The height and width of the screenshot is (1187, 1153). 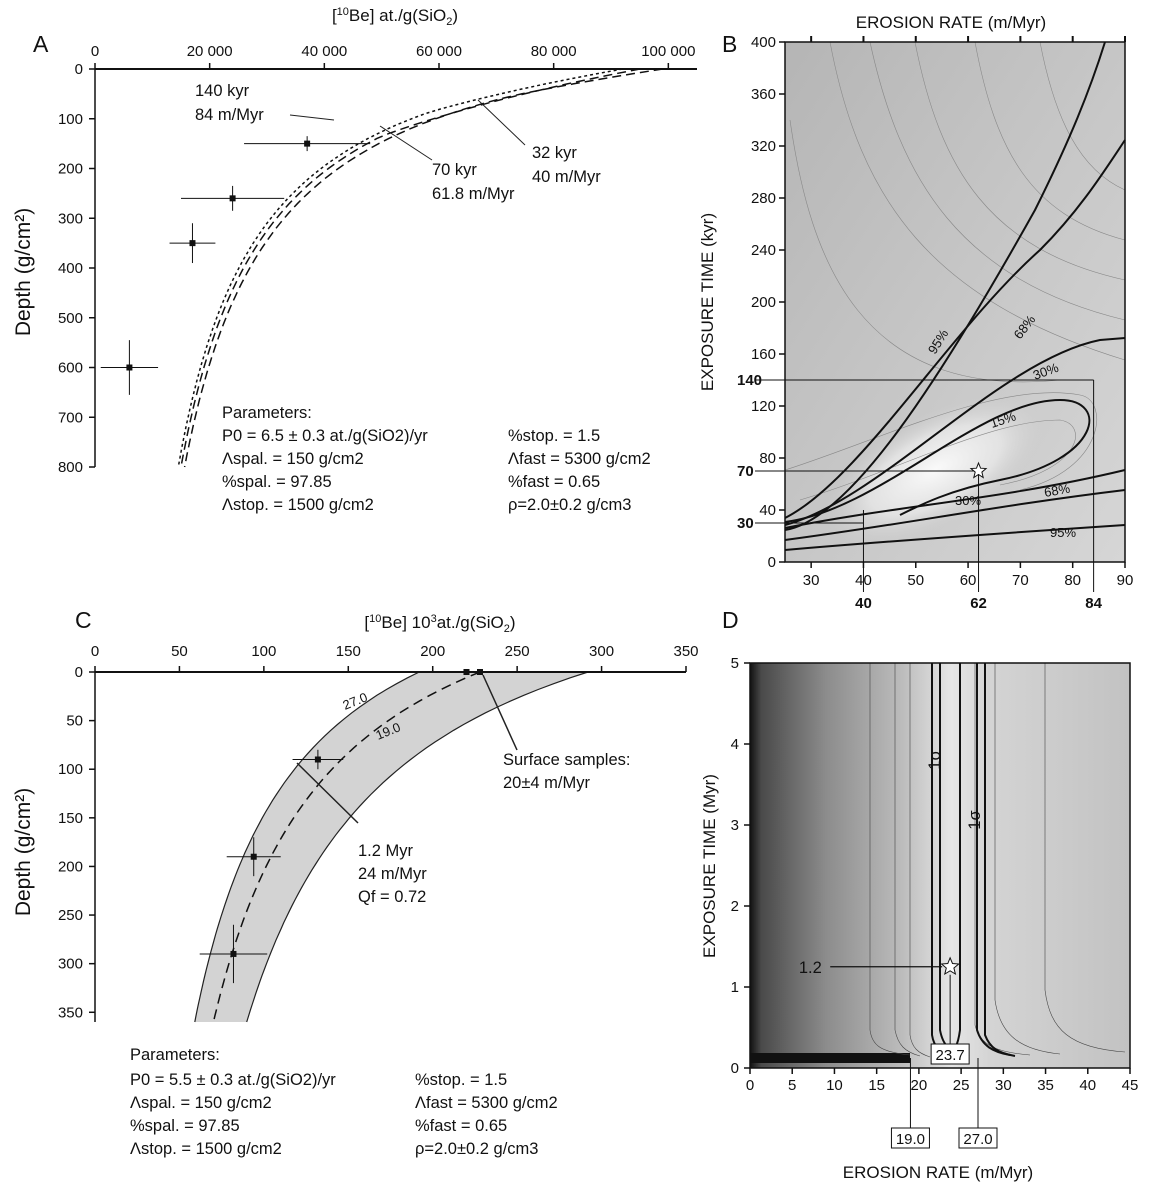 I want to click on panel-d-y-tick-label: 5, so click(x=735, y=663).